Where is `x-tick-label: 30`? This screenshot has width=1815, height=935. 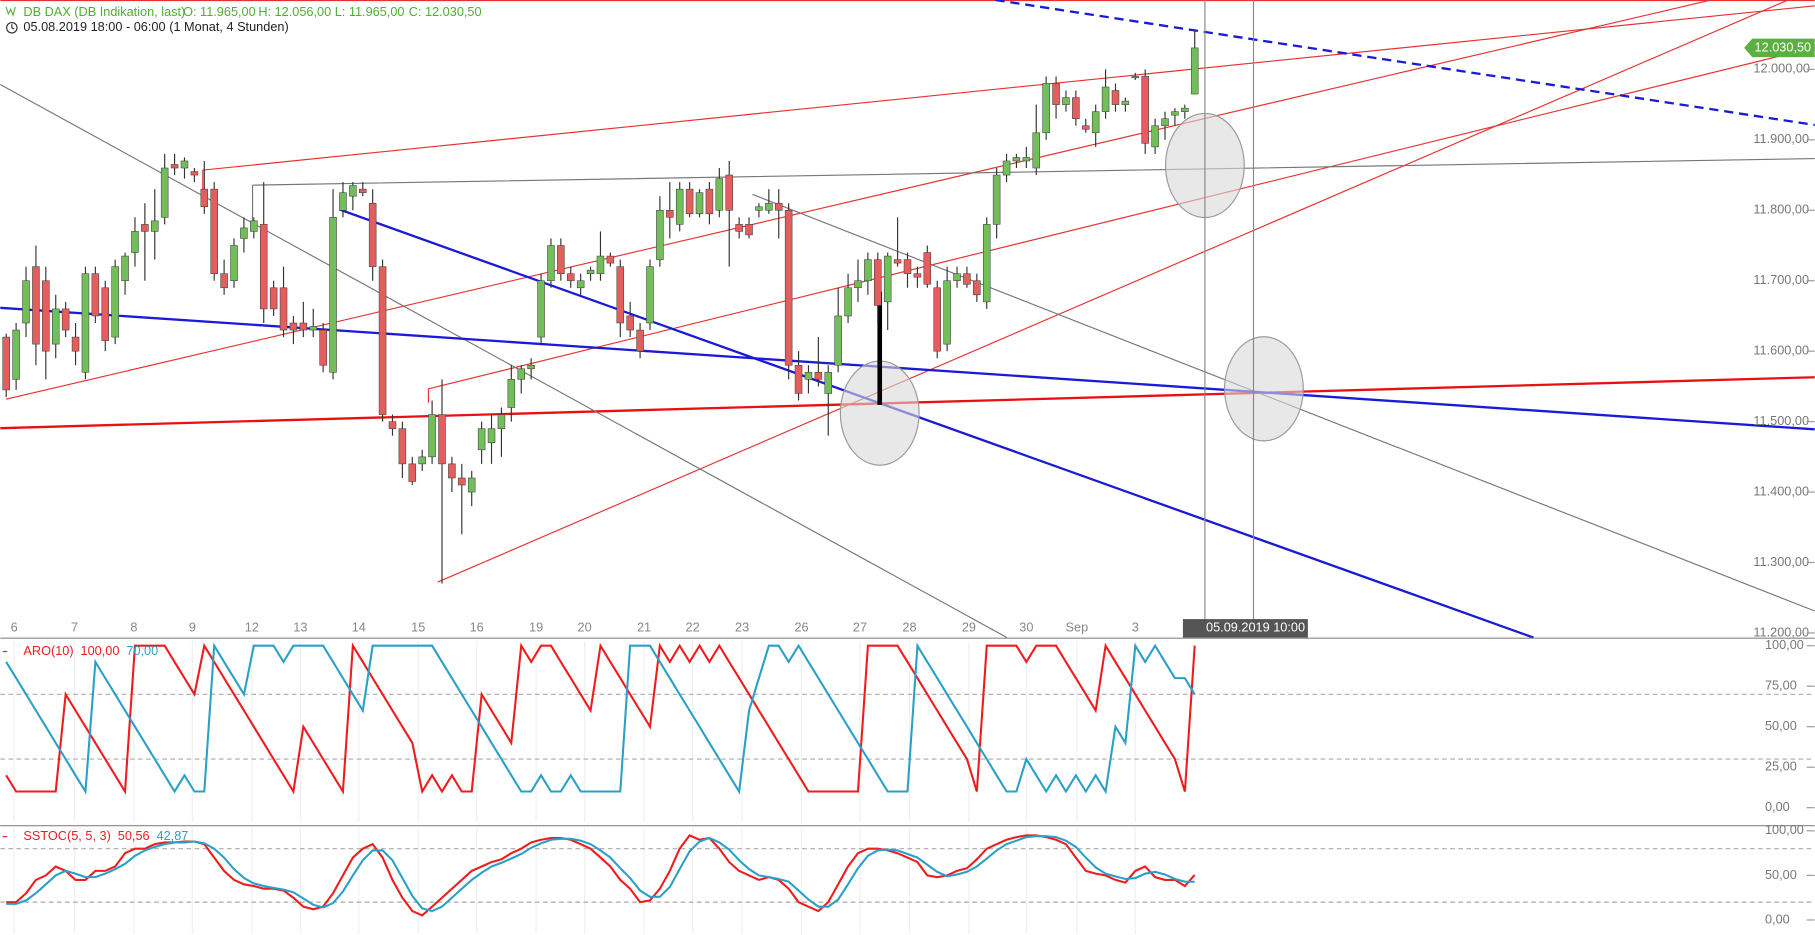
x-tick-label: 30 is located at coordinates (1026, 627).